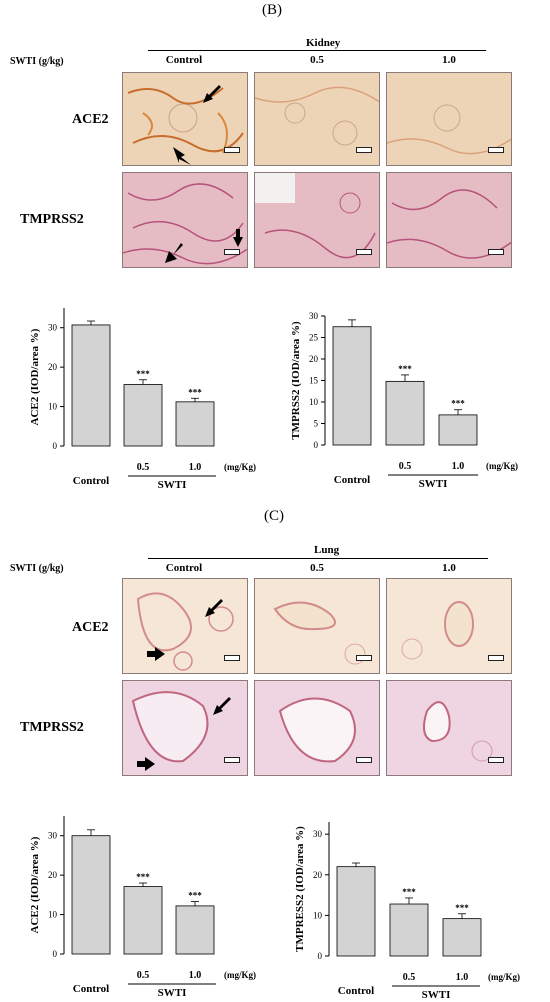 Image resolution: width=550 pixels, height=1002 pixels. I want to click on panel-label-b: (B), so click(272, 10).